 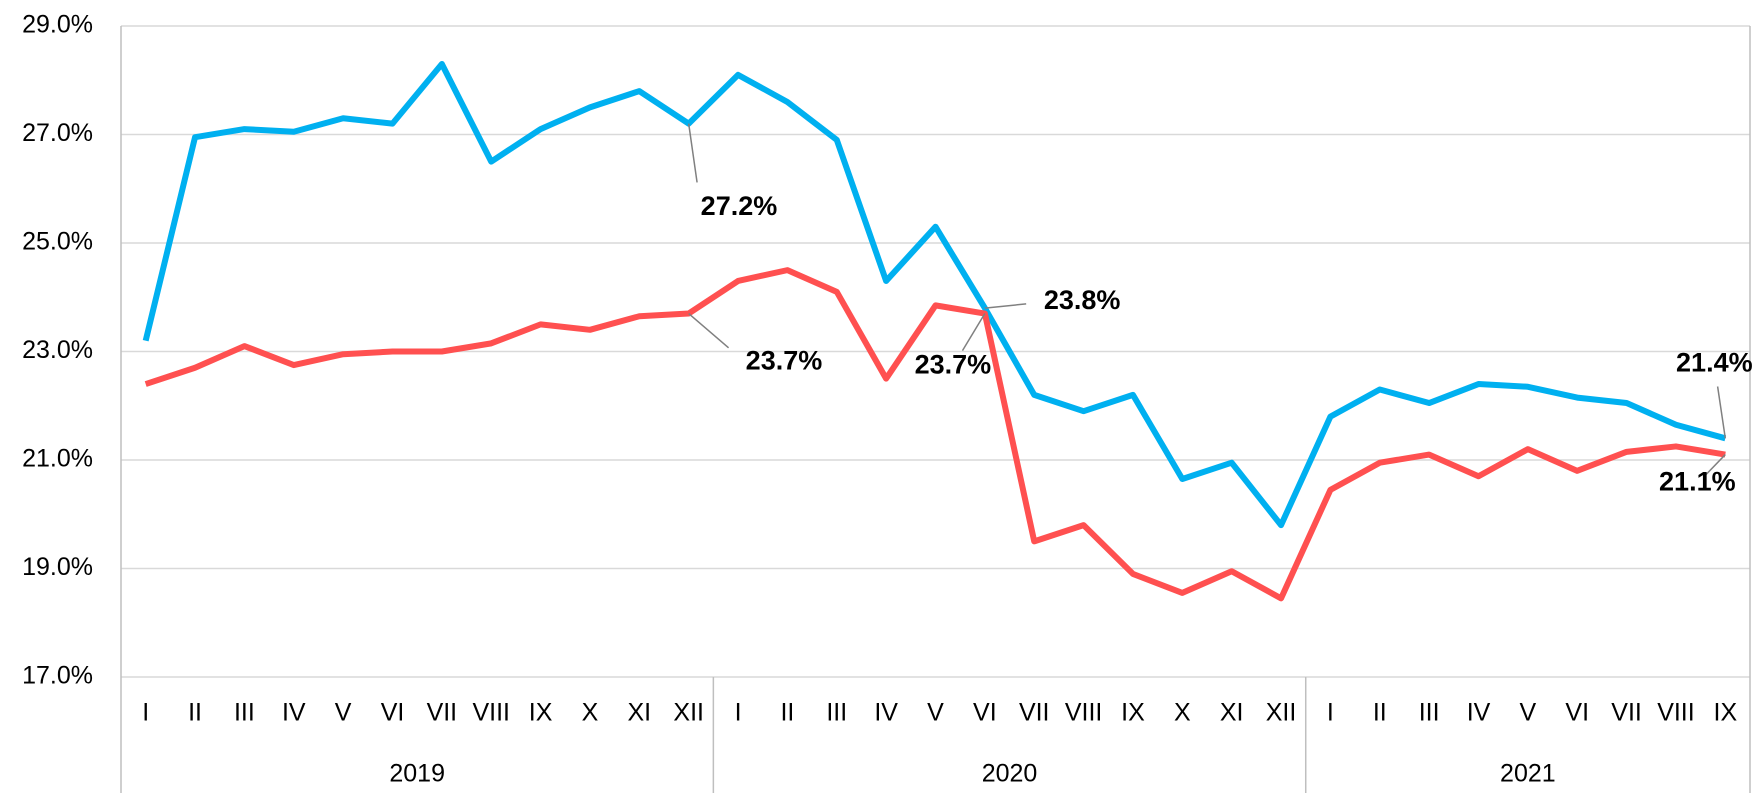 What do you see at coordinates (1082, 300) in the screenshot?
I see `value-label: 23.8%` at bounding box center [1082, 300].